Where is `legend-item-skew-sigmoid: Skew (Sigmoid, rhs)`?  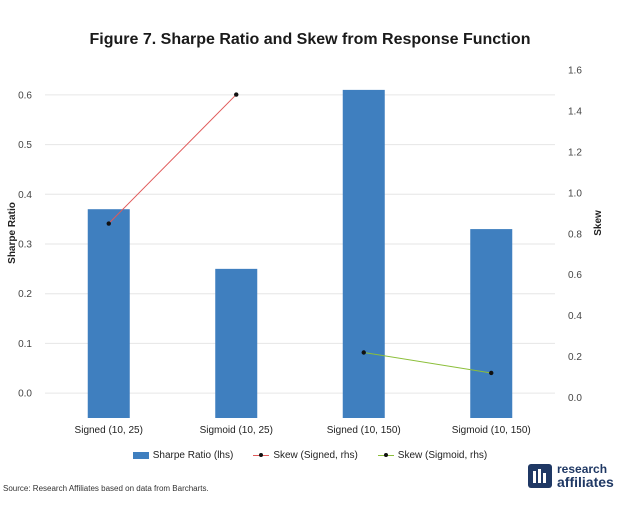 legend-item-skew-sigmoid: Skew (Sigmoid, rhs) is located at coordinates (432, 455).